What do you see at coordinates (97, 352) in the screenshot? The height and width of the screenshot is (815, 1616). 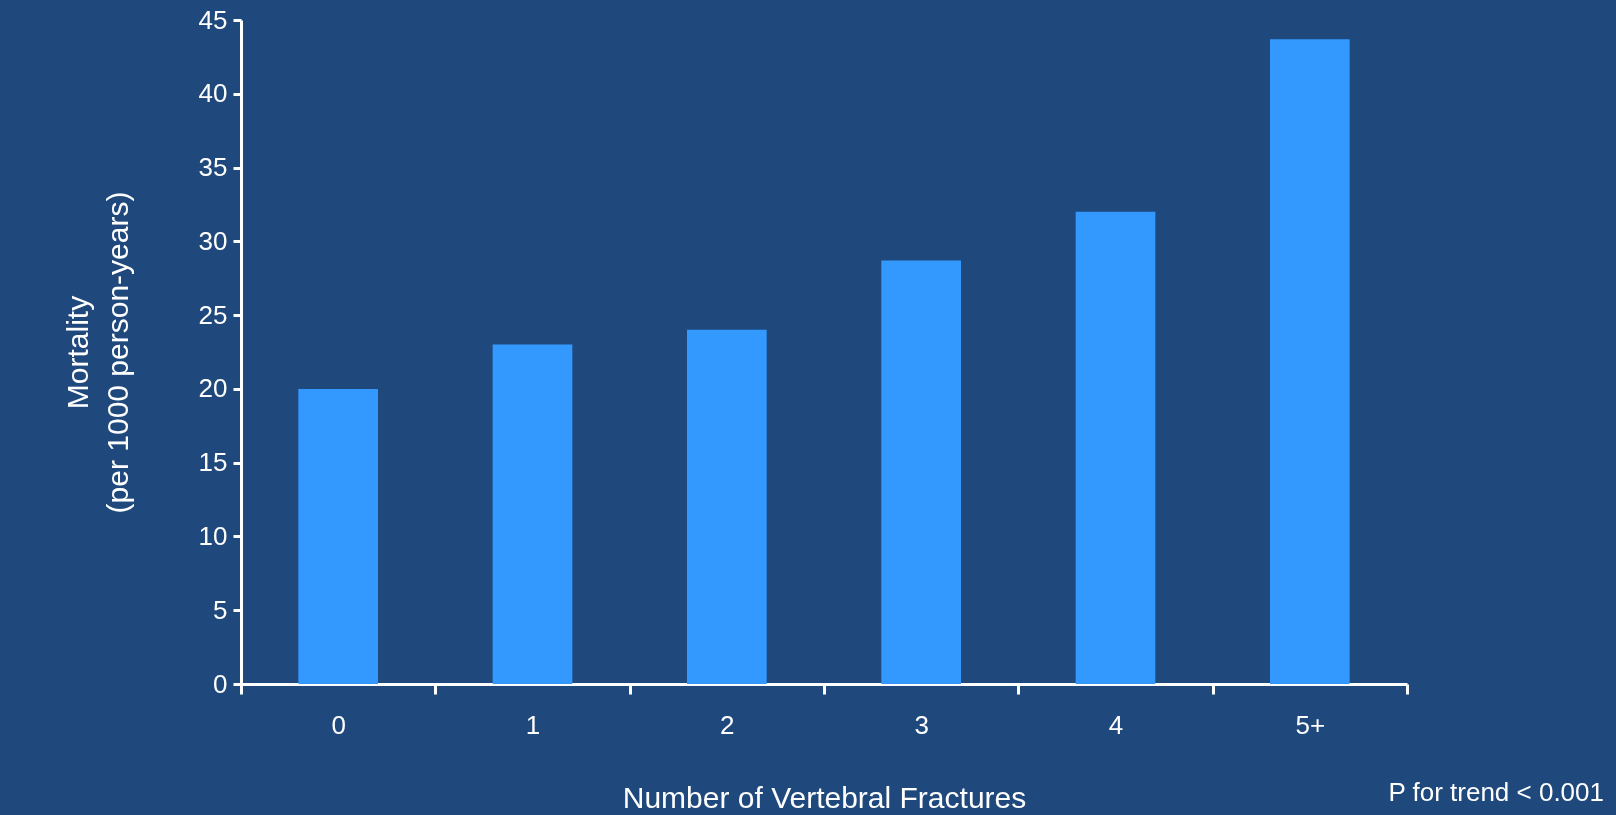 I see `y-axis-title: Mortality (per 1000 person-years)` at bounding box center [97, 352].